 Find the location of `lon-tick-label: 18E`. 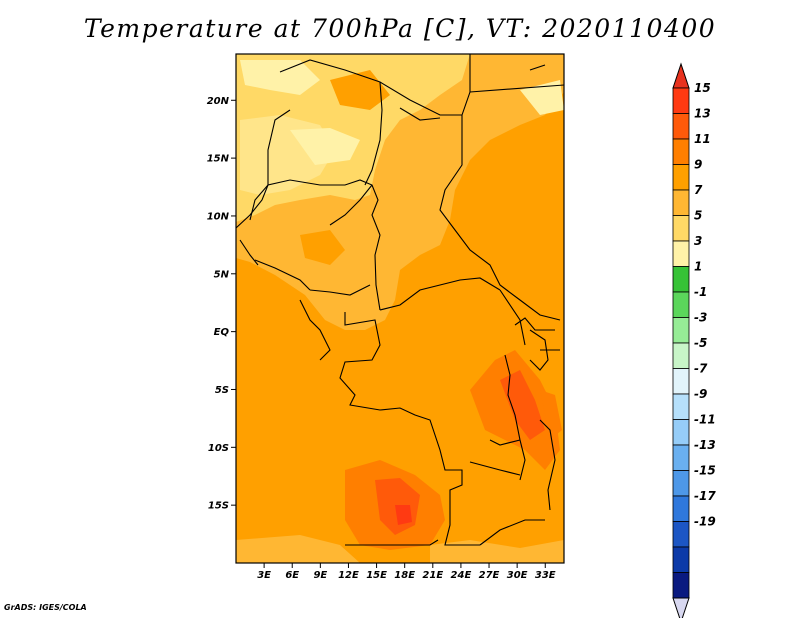

lon-tick-label: 18E is located at coordinates (404, 575).